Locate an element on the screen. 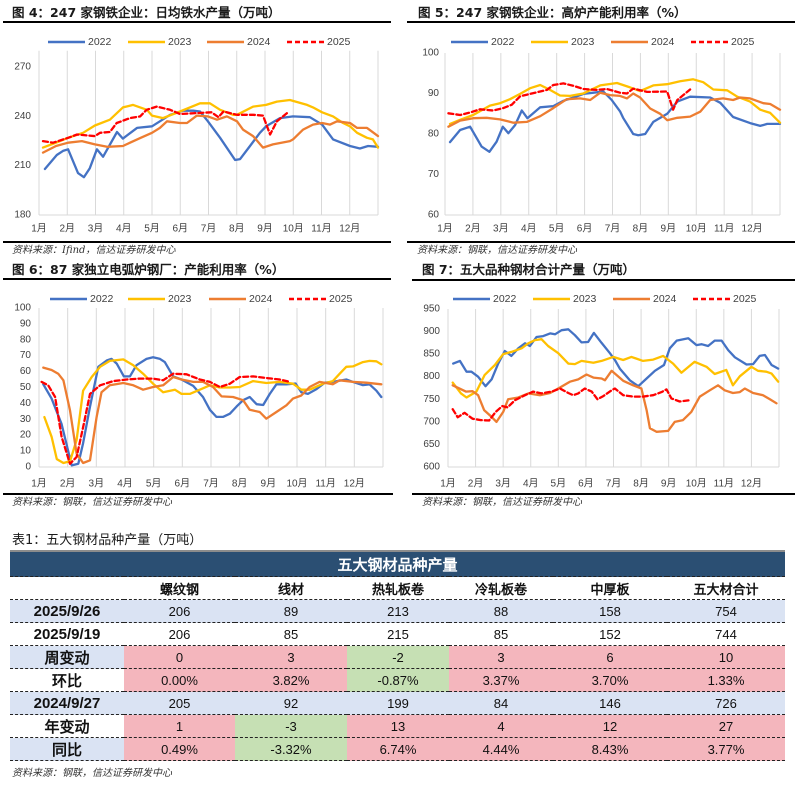 The height and width of the screenshot is (787, 798). y-tick-label: 800 is located at coordinates (431, 376).